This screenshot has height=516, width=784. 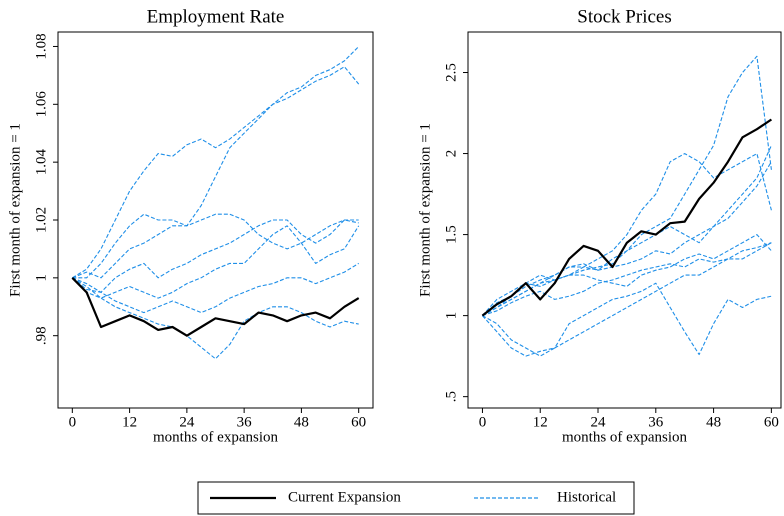 I want to click on legend-box, so click(x=416, y=498).